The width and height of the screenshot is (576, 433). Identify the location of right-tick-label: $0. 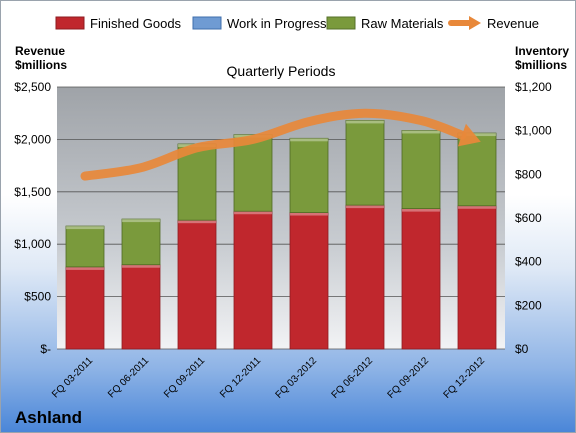
(522, 349).